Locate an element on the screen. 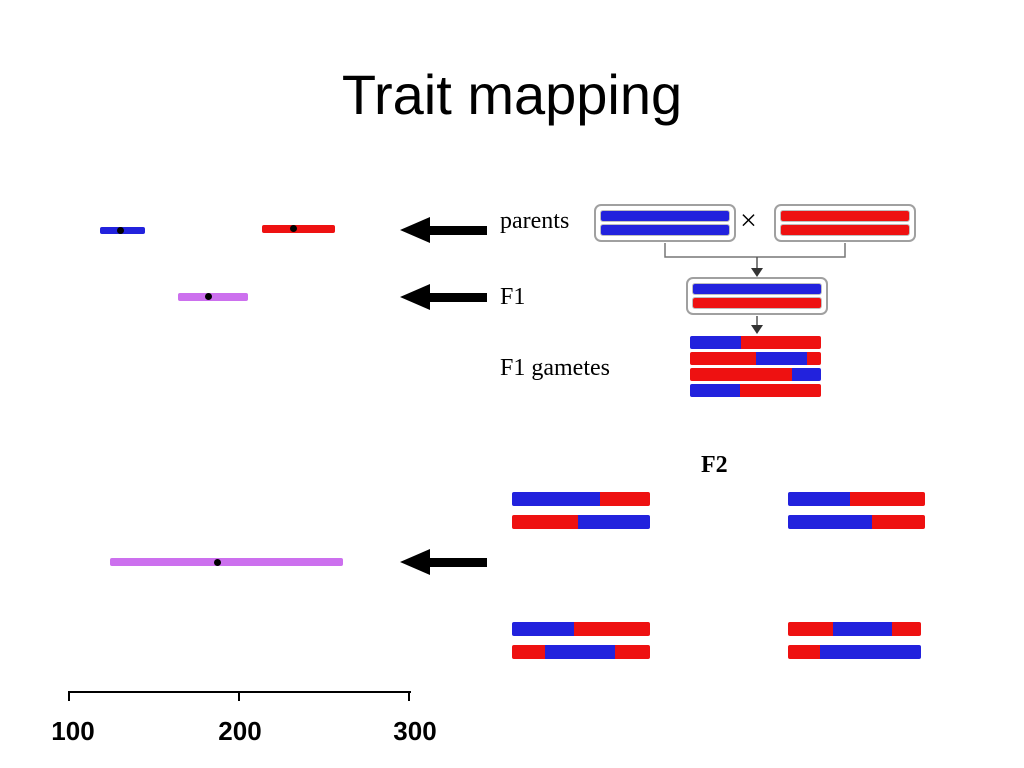  parent-blue-chromosome-box is located at coordinates (665, 223).